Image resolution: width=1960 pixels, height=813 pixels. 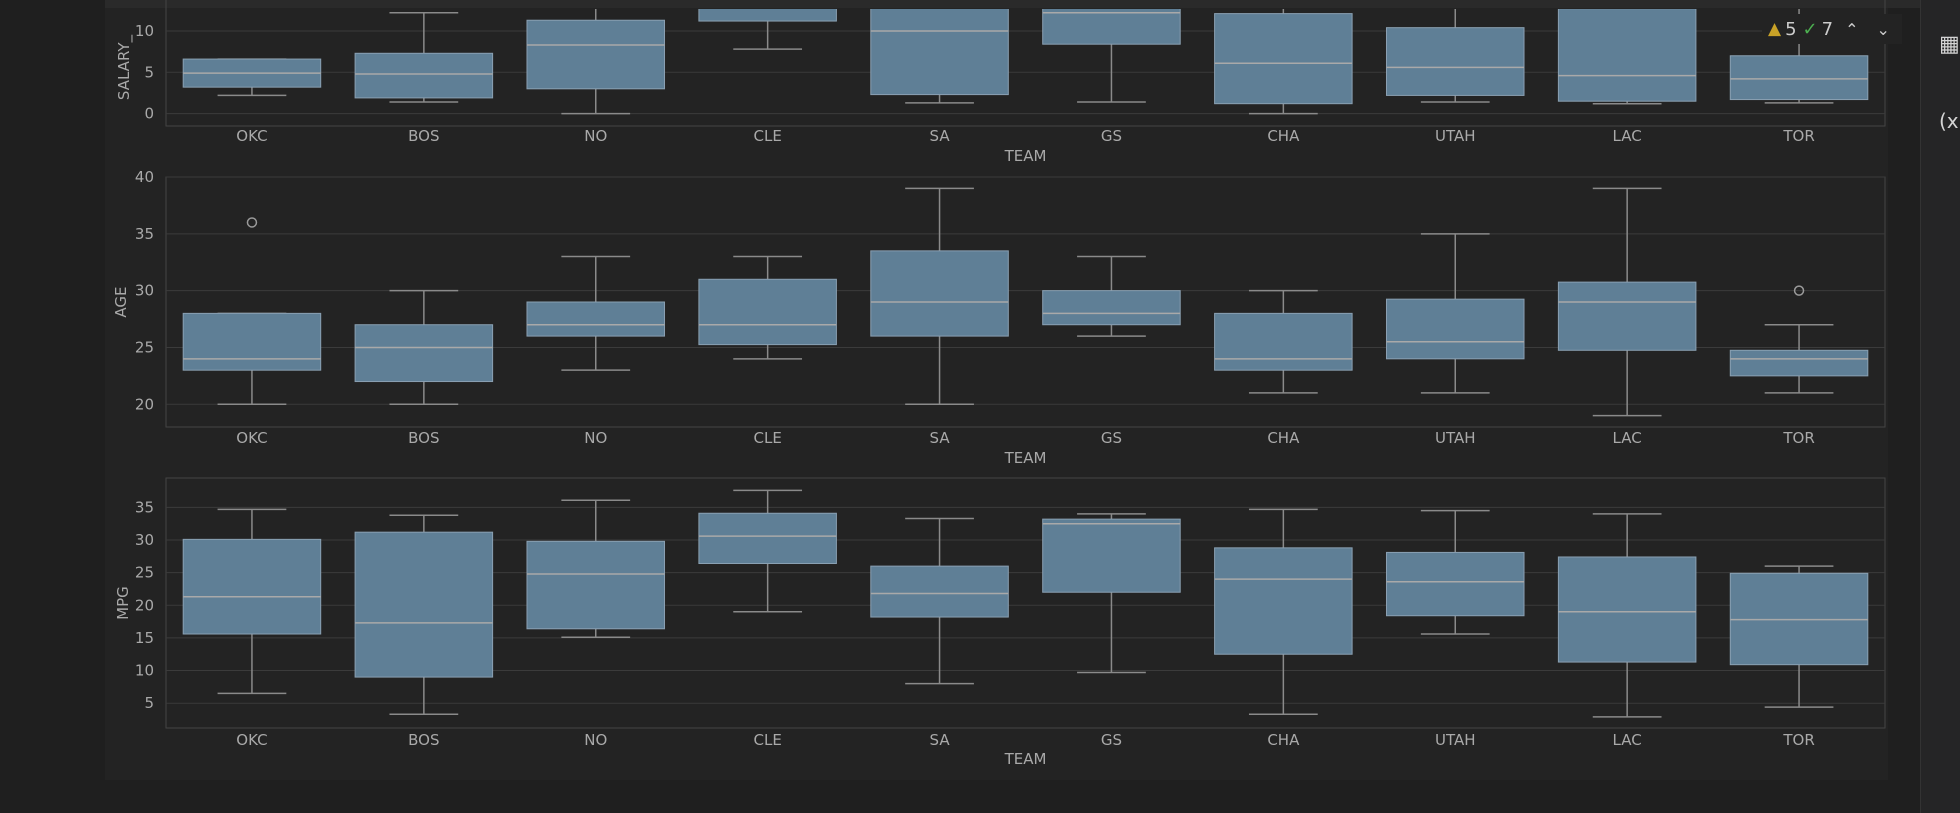 What do you see at coordinates (123, 603) in the screenshot?
I see `y-axis-label: MPG` at bounding box center [123, 603].